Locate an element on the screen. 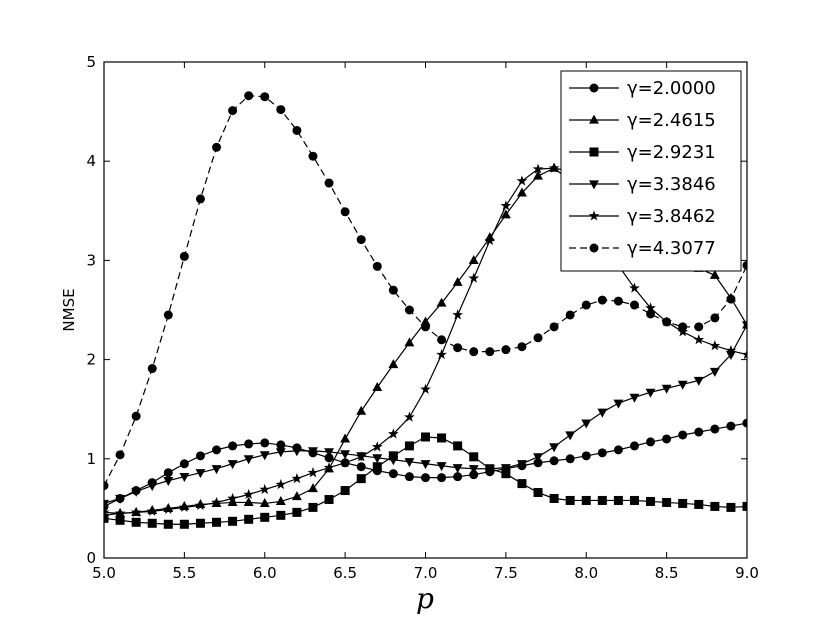 The image size is (830, 620). legend-label: γ=4.3077 is located at coordinates (671, 248).